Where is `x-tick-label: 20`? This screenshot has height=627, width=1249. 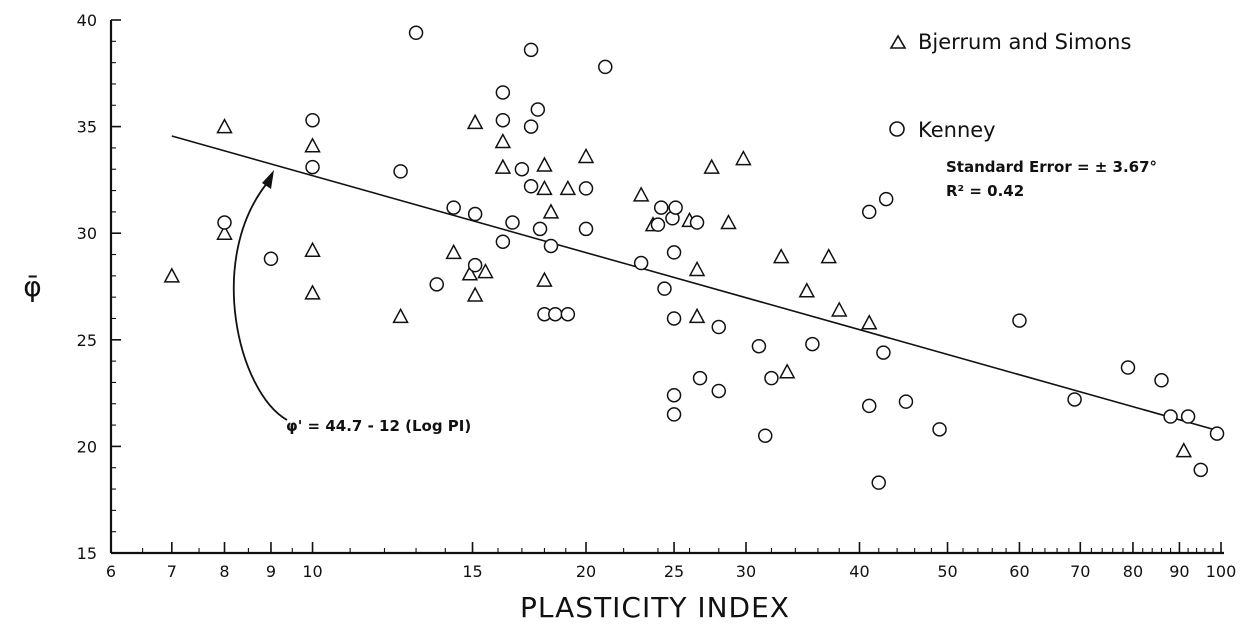 x-tick-label: 20 is located at coordinates (586, 571).